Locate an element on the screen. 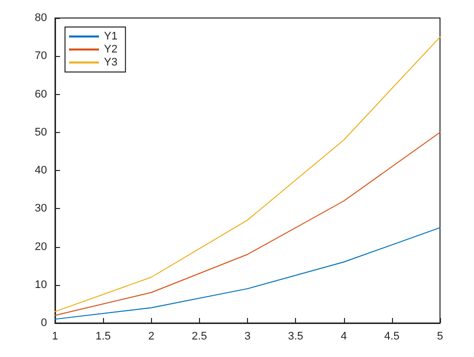 The height and width of the screenshot is (357, 474). x-tick-label: 3 is located at coordinates (247, 336).